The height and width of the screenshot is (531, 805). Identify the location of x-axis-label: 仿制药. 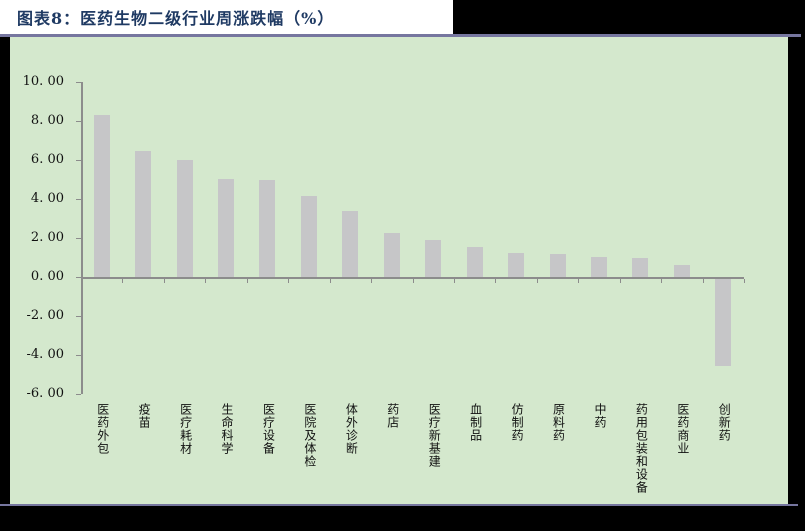
(517, 422).